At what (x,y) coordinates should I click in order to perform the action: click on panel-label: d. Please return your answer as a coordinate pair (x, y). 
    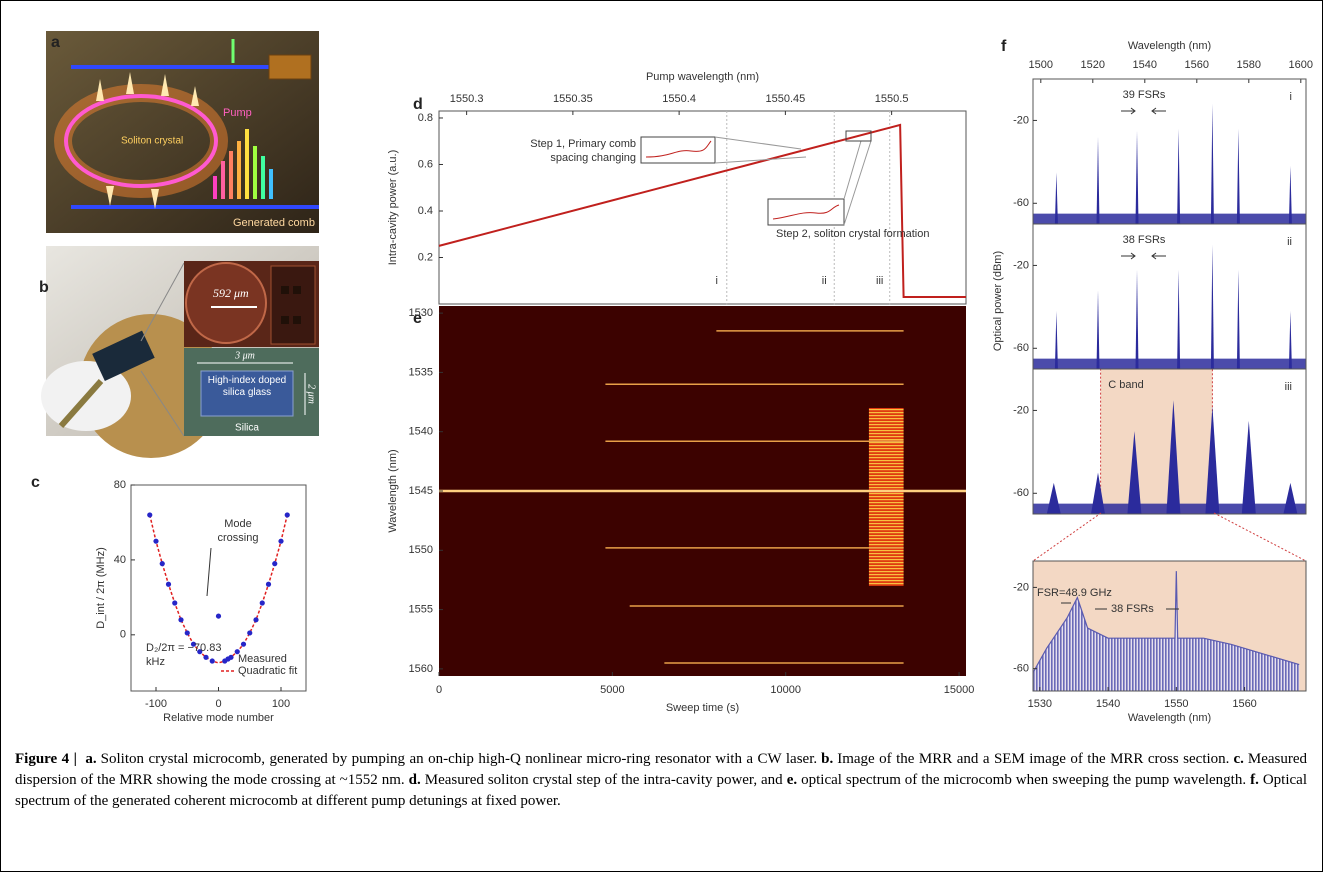
    Looking at the image, I should click on (418, 104).